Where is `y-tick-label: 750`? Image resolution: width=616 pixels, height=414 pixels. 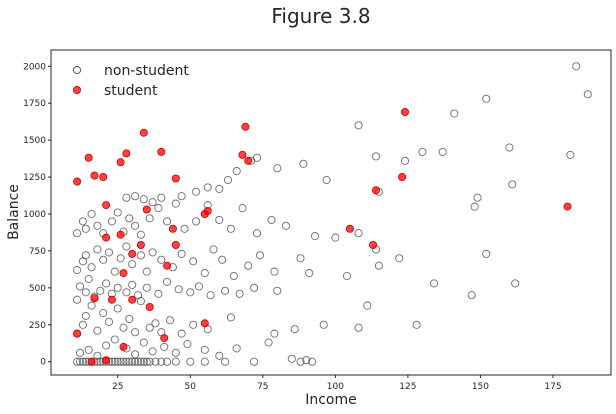
y-tick-label: 750 is located at coordinates (37, 252).